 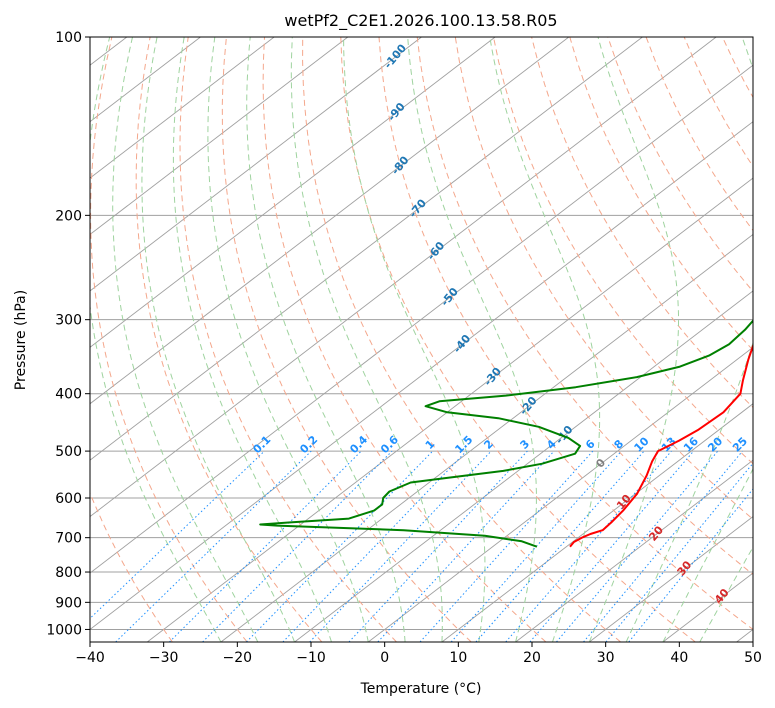 What do you see at coordinates (68, 452) in the screenshot?
I see `y-tick-label: 500` at bounding box center [68, 452].